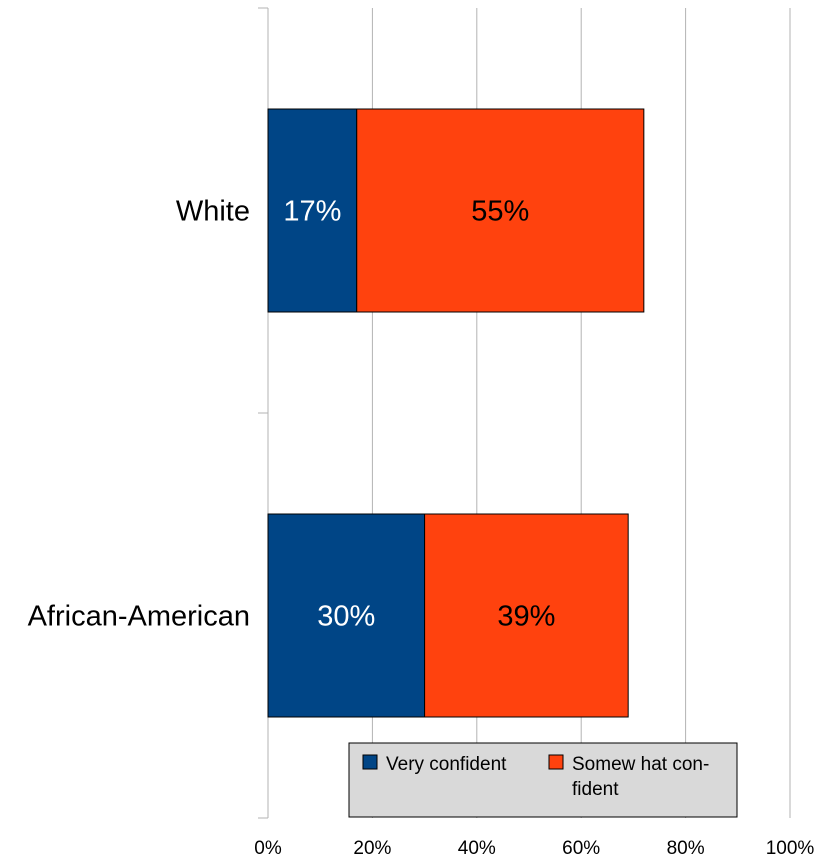 This screenshot has height=865, width=814. What do you see at coordinates (686, 848) in the screenshot?
I see `x-tick-label: 80%` at bounding box center [686, 848].